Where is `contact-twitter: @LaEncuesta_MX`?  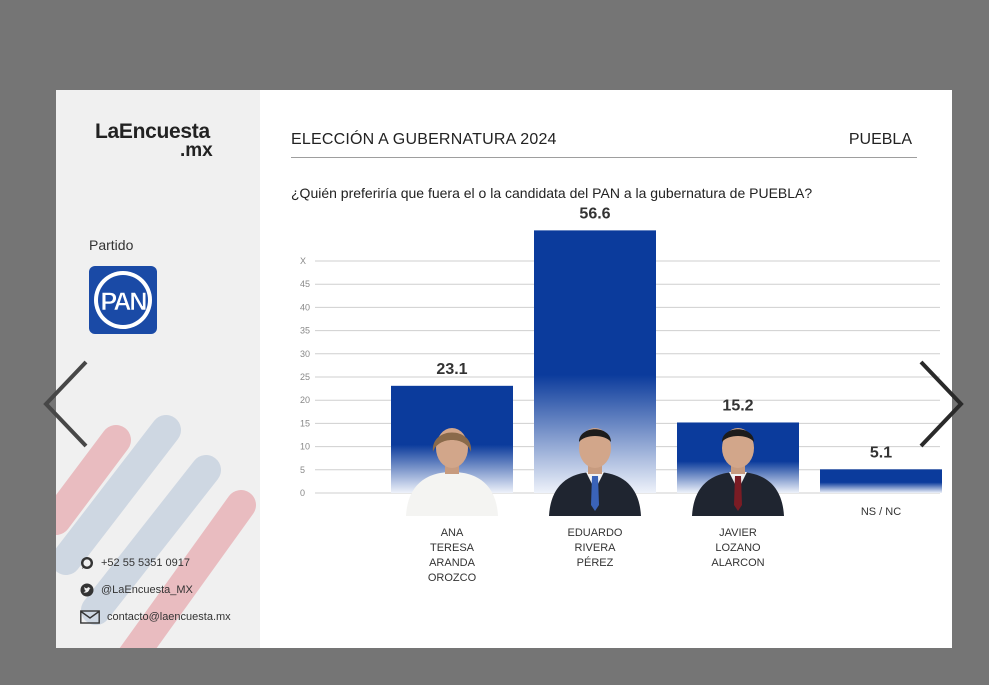 contact-twitter: @LaEncuesta_MX is located at coordinates (136, 590).